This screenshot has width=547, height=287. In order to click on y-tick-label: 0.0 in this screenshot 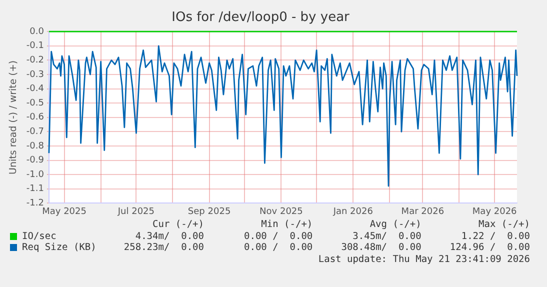, I will do `click(37, 31)`.